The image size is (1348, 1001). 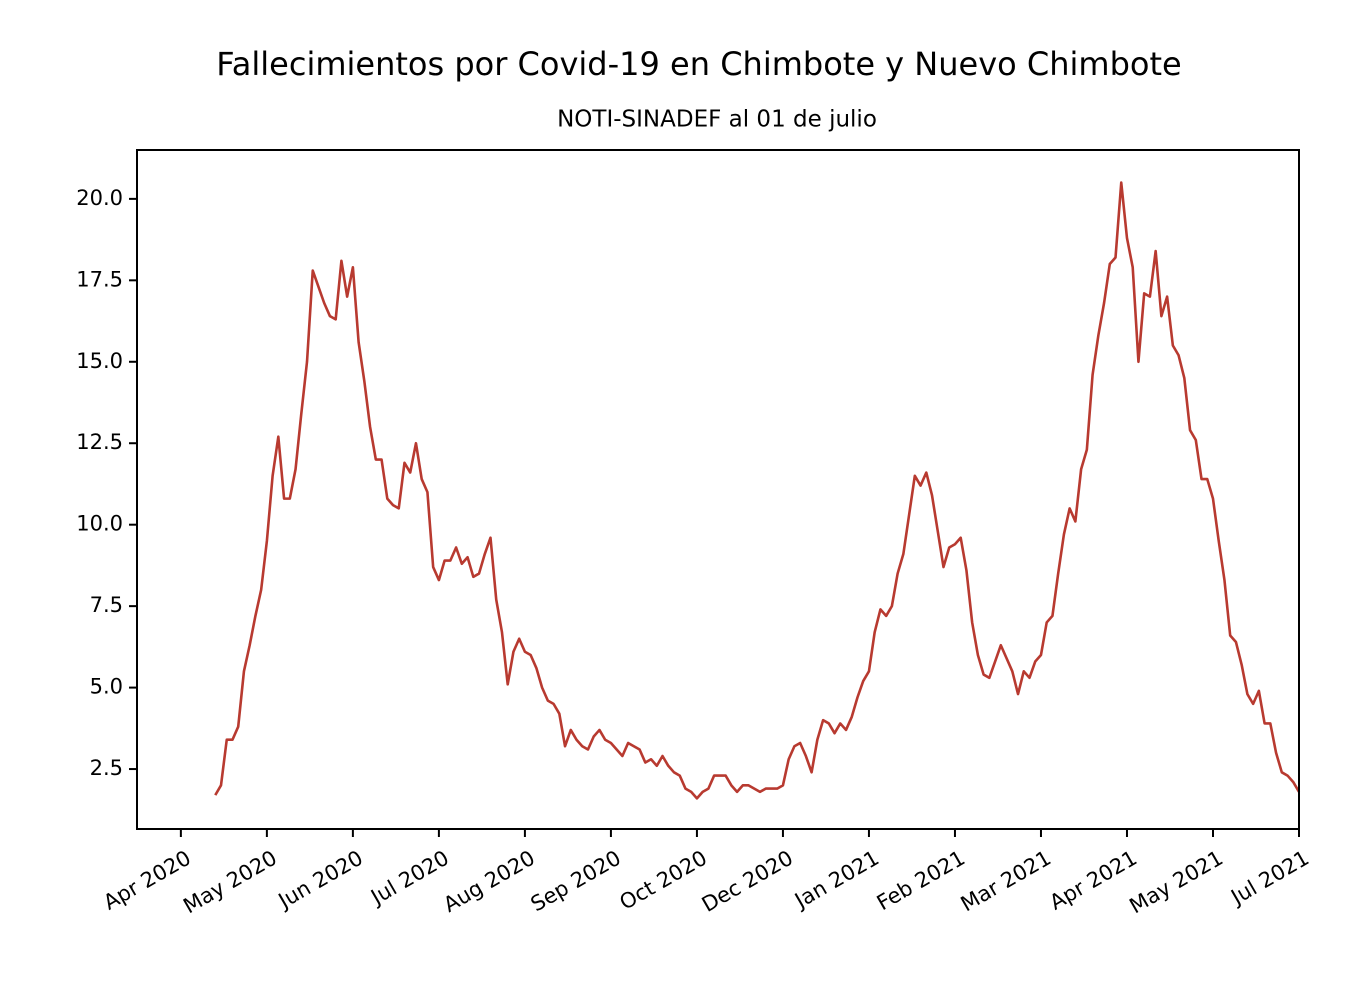 I want to click on x-tick-label: Apr 2021, so click(x=1094, y=880).